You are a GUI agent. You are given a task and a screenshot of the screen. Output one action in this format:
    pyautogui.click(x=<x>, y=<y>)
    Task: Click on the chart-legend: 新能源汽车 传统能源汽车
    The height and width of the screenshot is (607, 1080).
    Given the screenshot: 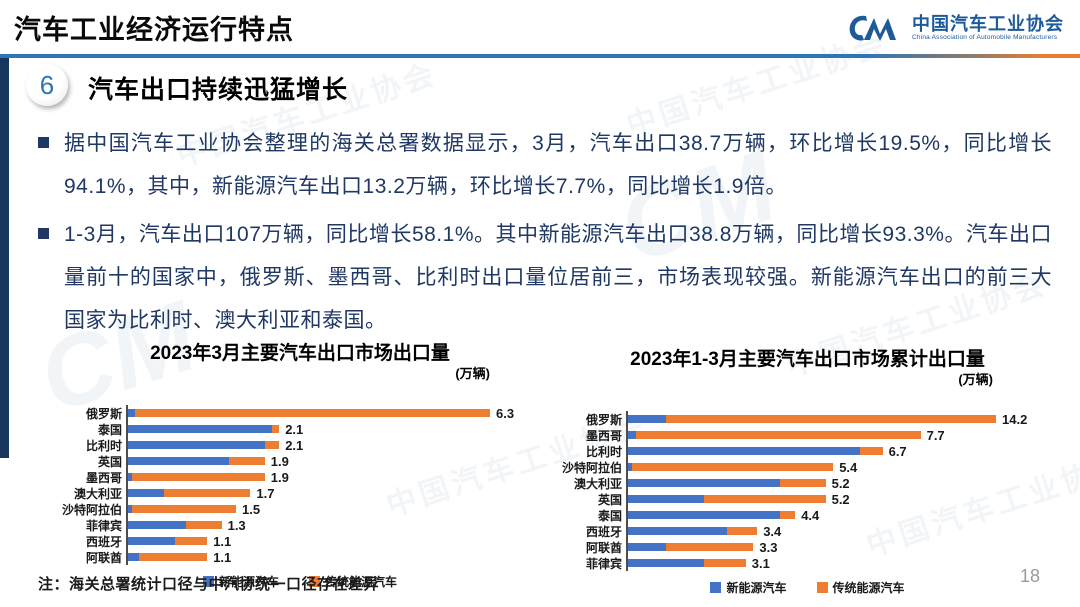 What is the action you would take?
    pyautogui.click(x=300, y=581)
    